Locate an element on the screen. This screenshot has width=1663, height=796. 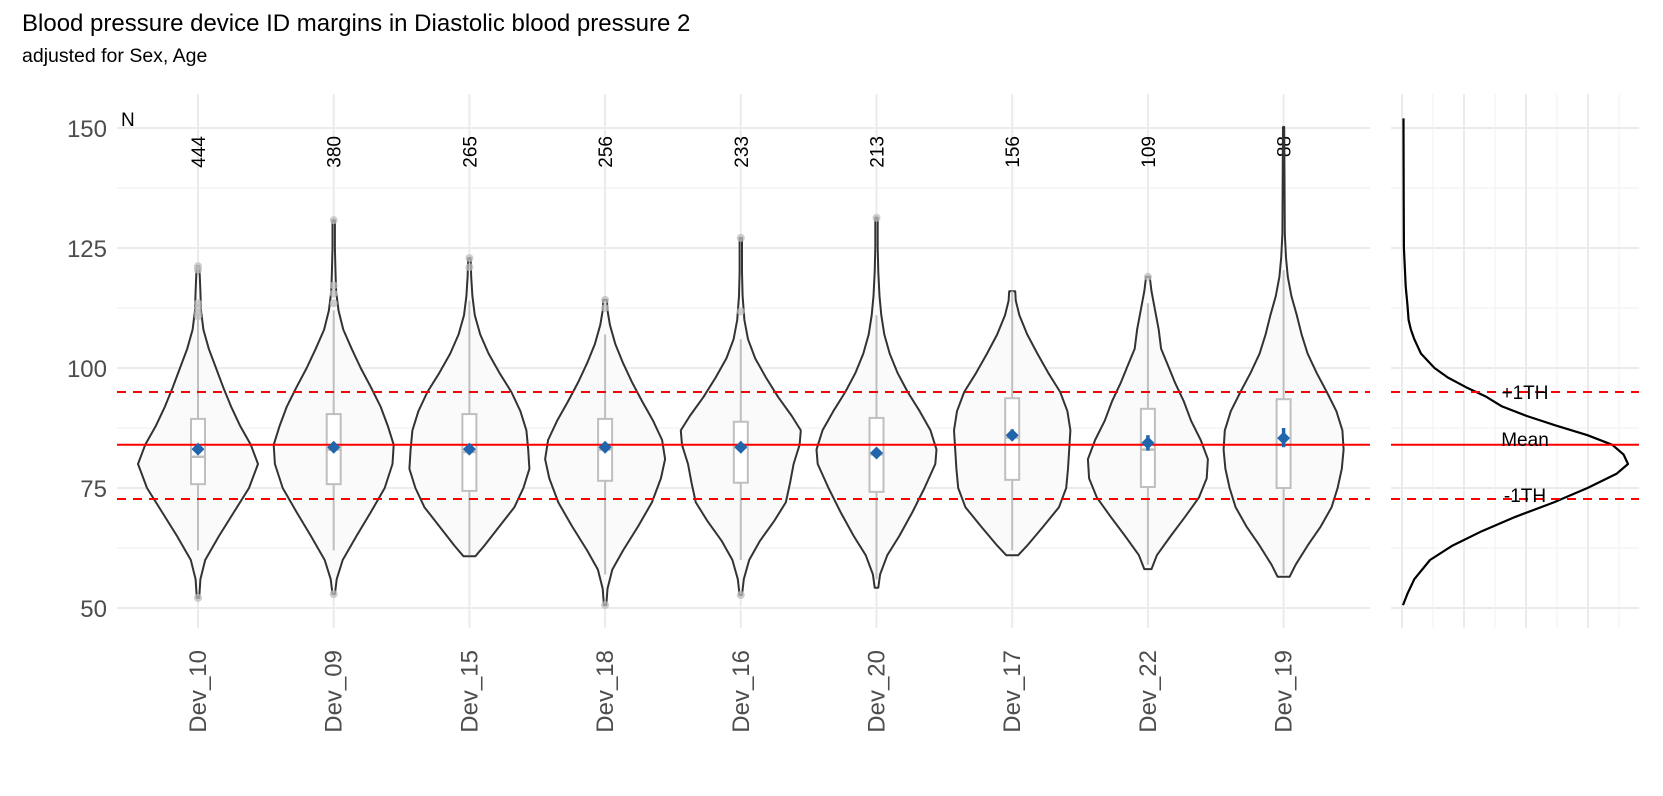
x-tick-label: Dev_18 is located at coordinates (605, 691).